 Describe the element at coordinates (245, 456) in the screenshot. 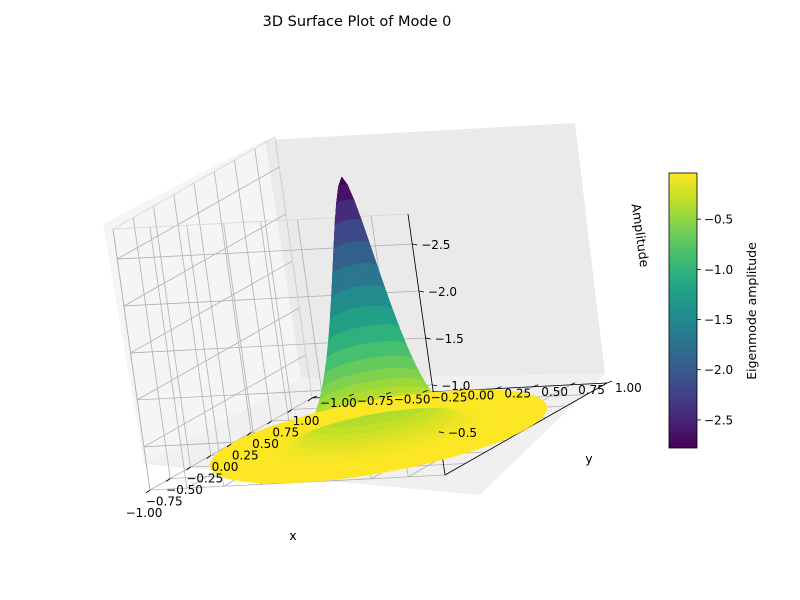

I see `x-tick-label: 0.25` at that location.